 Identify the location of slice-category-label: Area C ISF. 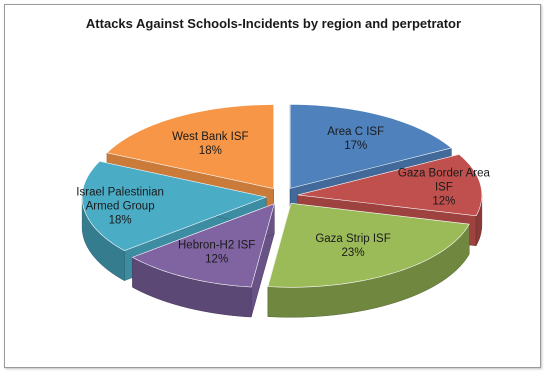
(355, 132).